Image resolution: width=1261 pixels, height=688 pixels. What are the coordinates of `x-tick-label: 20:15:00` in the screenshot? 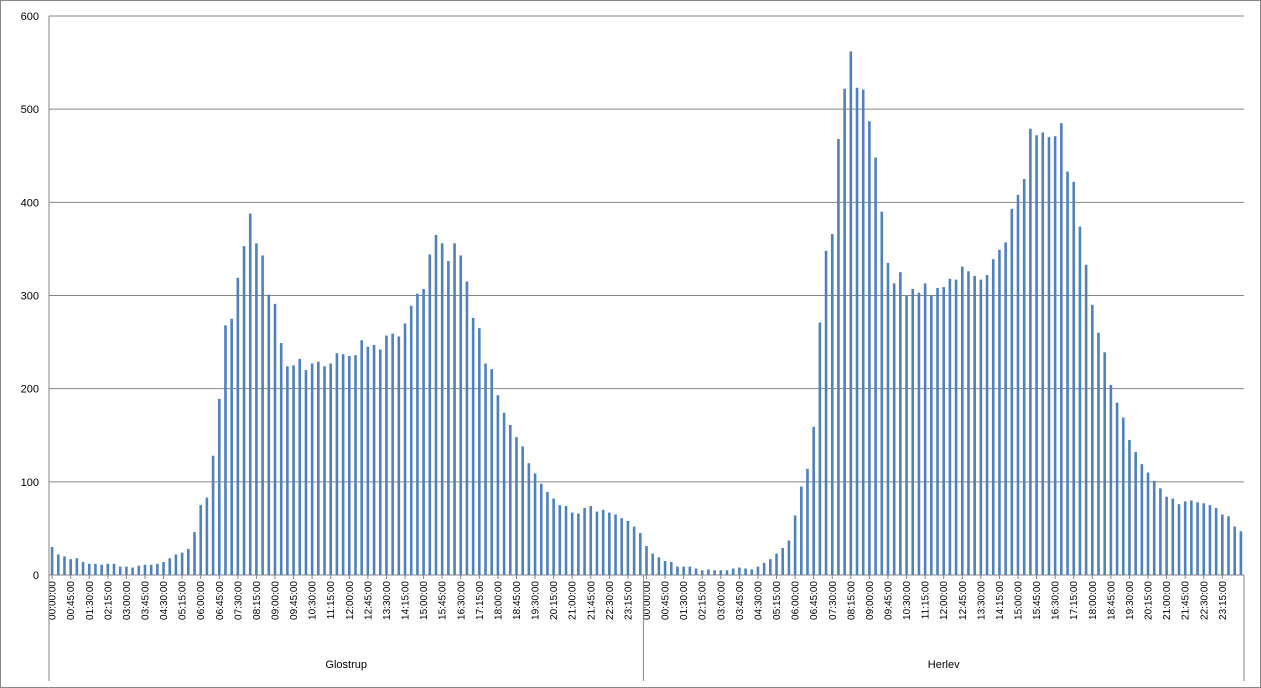 It's located at (554, 600).